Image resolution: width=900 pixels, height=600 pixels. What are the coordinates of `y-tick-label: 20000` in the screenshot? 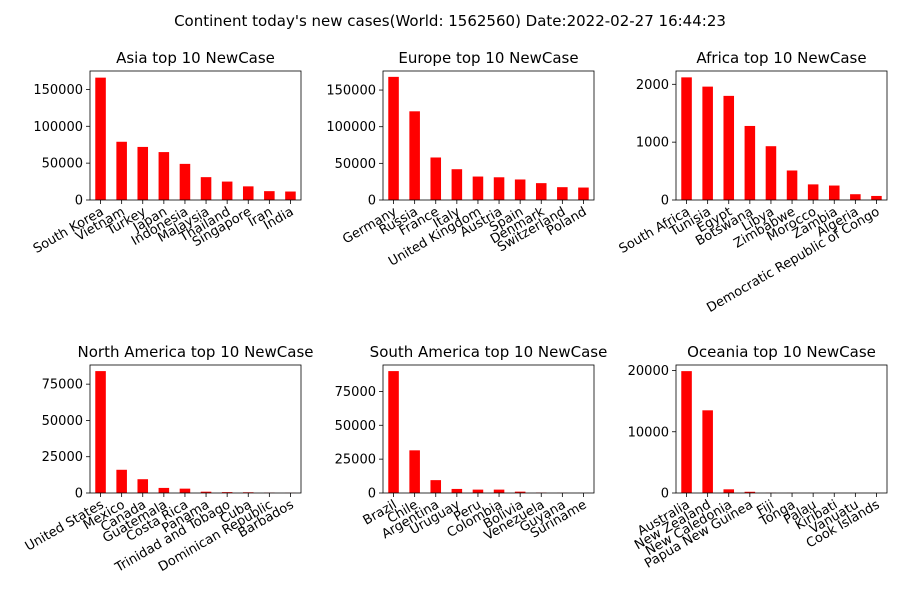 It's located at (648, 371).